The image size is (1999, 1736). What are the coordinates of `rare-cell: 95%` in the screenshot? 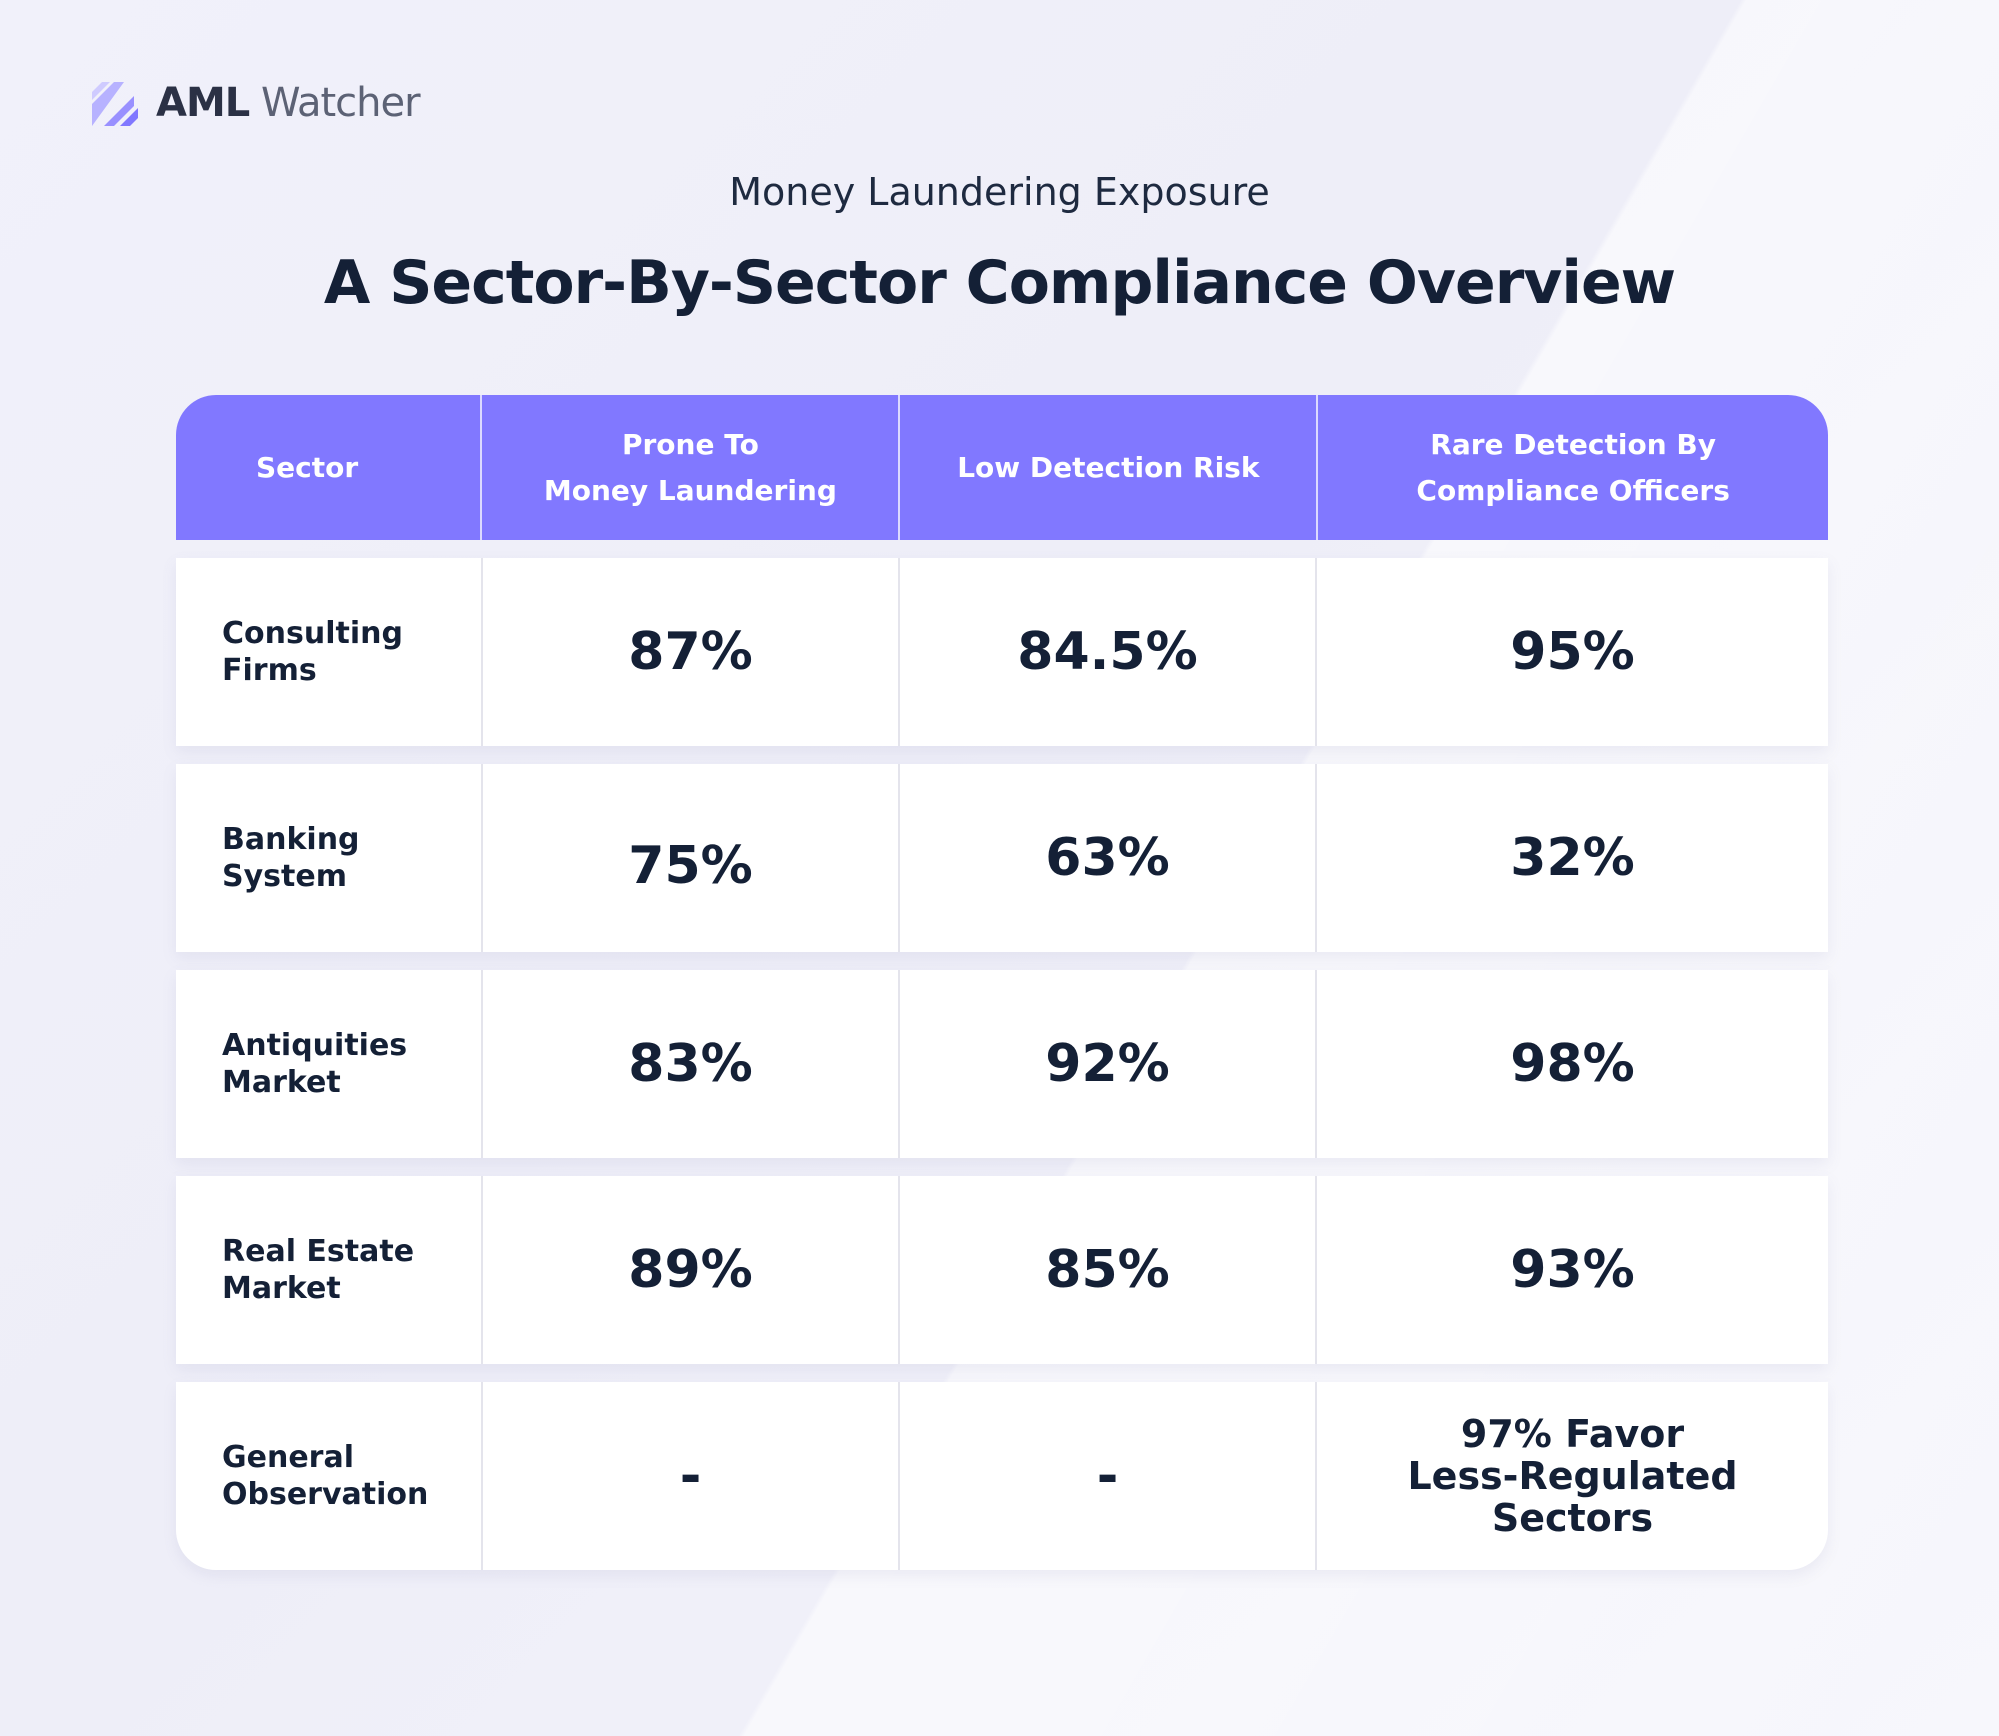 It's located at (1572, 652).